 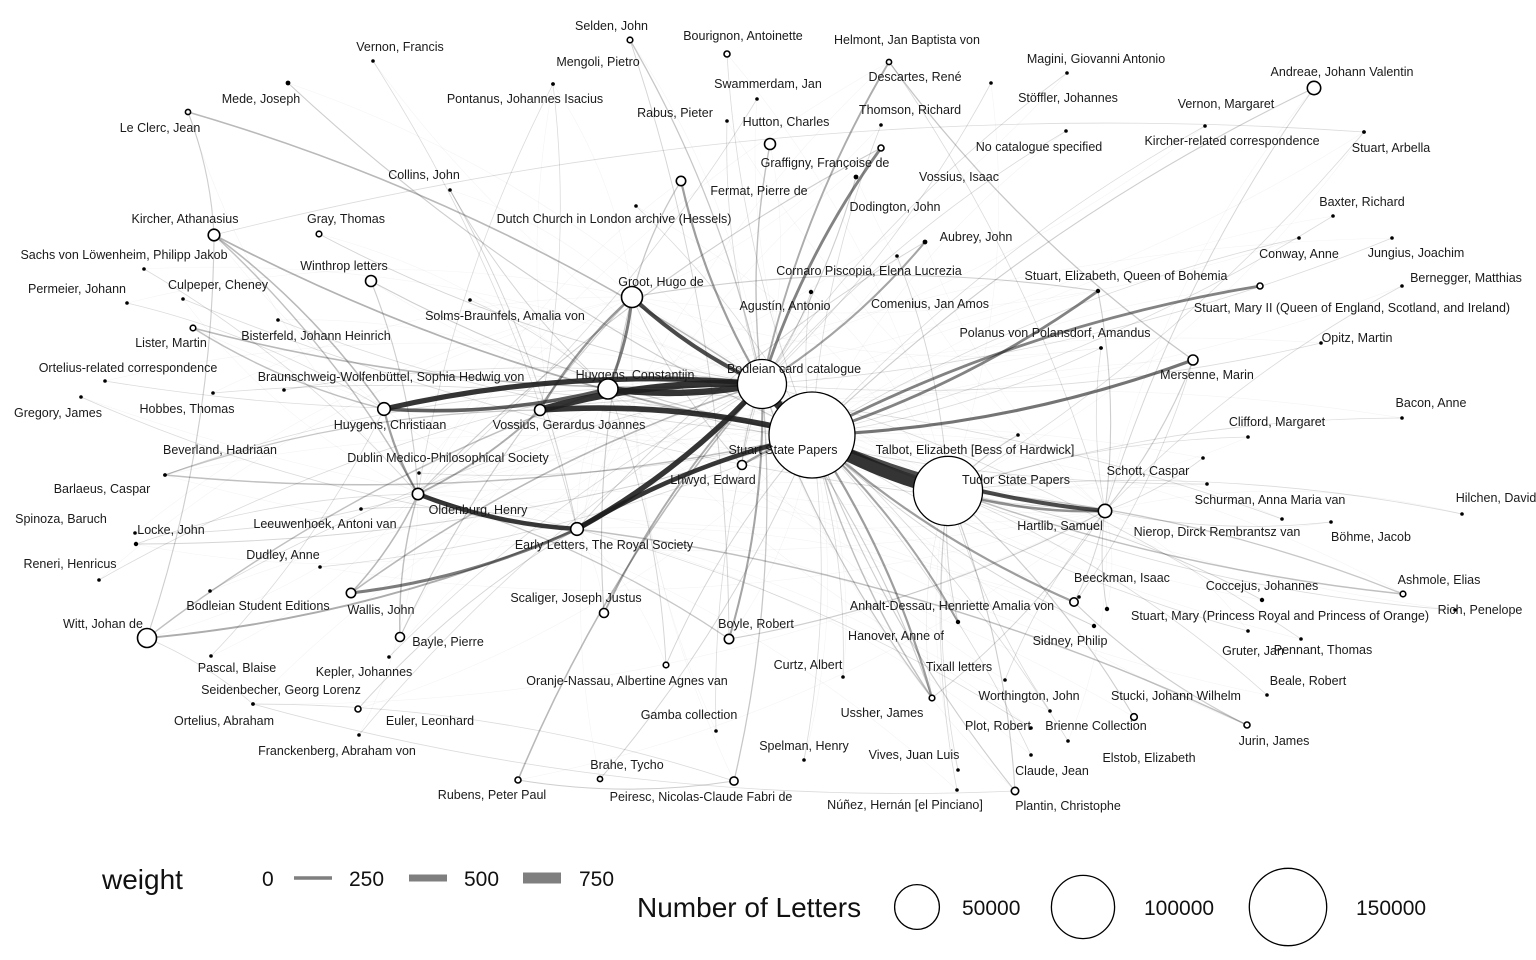 I want to click on edge-bodleian-aubrey, so click(x=843, y=313).